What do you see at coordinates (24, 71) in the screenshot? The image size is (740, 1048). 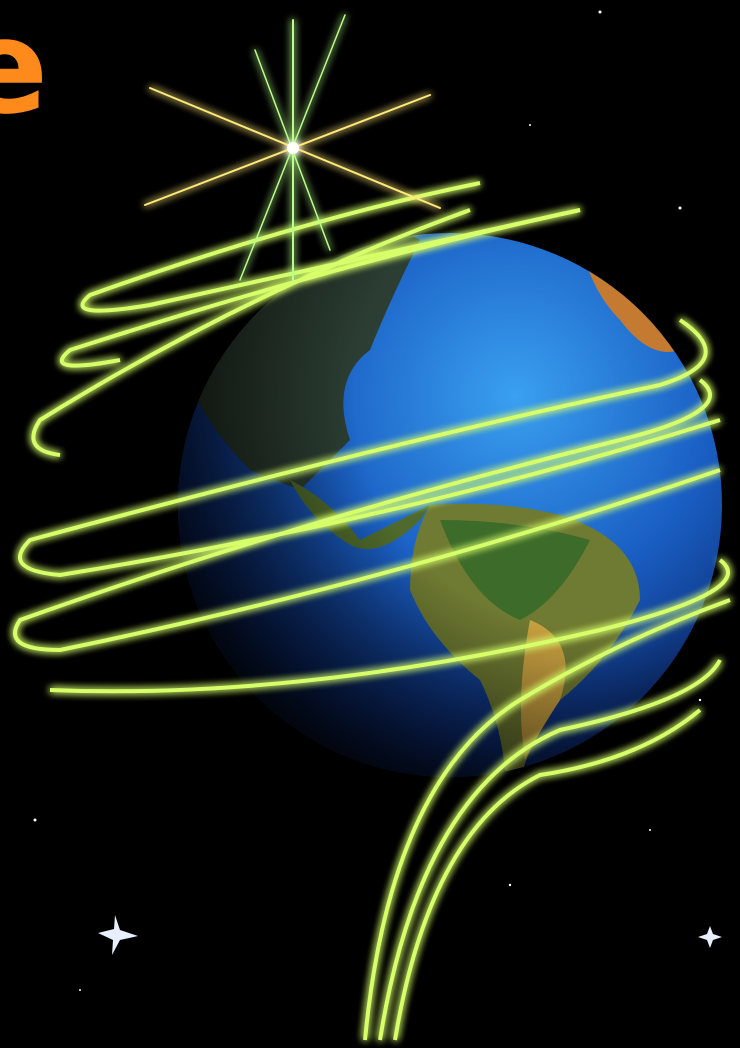 I see `heading: e` at bounding box center [24, 71].